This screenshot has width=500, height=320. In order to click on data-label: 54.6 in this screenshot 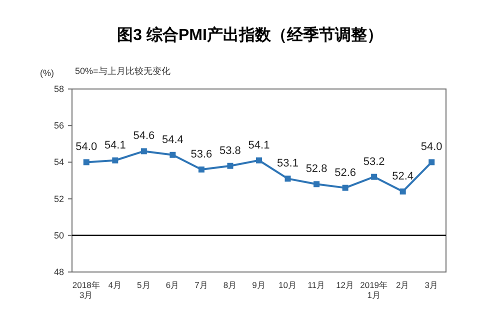, I will do `click(144, 136)`.